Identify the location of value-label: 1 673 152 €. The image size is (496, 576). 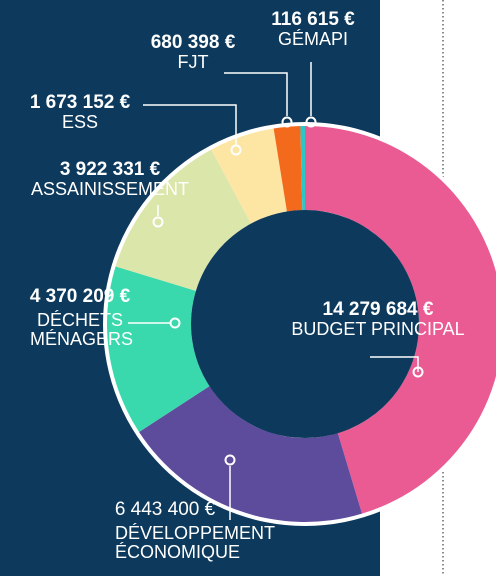
(80, 102).